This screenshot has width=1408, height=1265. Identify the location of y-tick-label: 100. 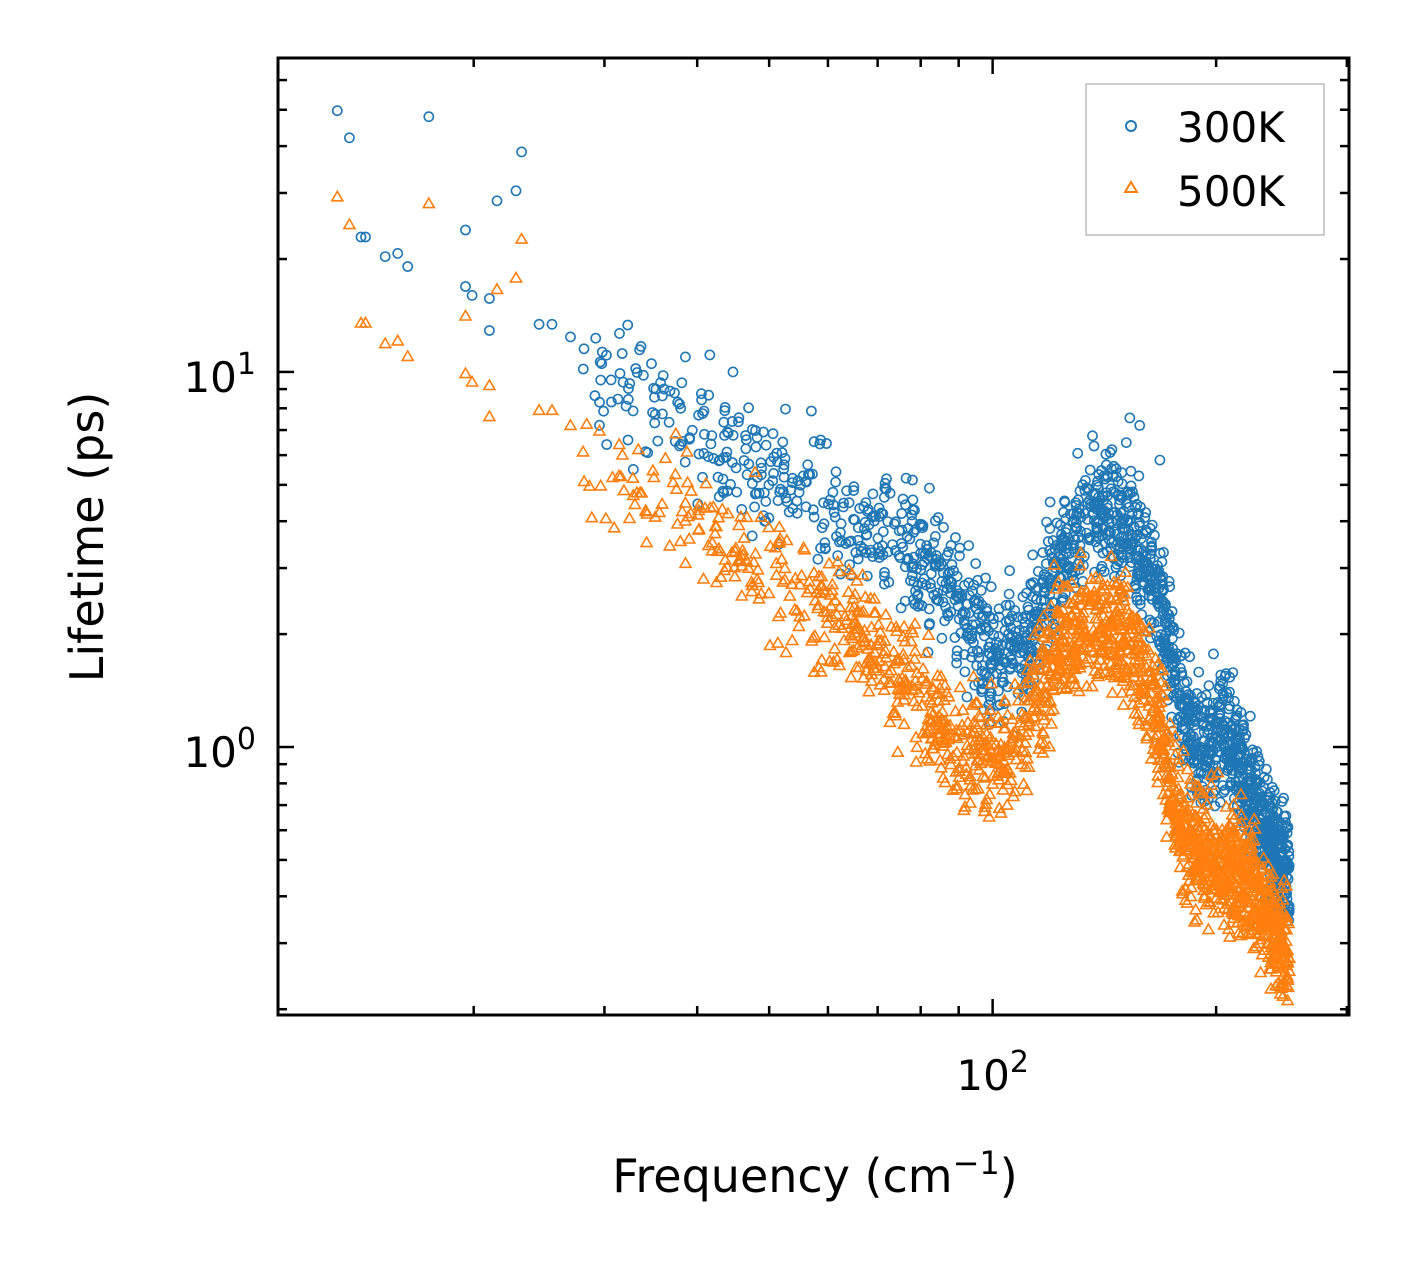
(219, 749).